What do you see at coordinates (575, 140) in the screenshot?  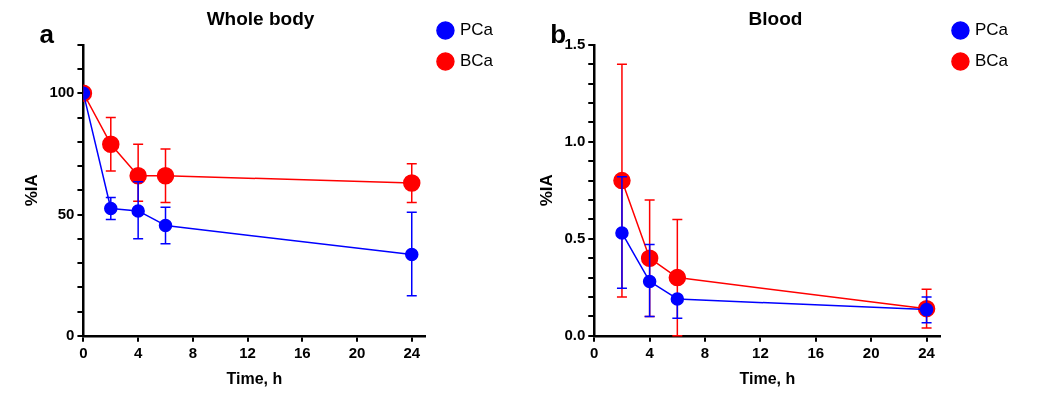 I see `y-tick-label: 1.0` at bounding box center [575, 140].